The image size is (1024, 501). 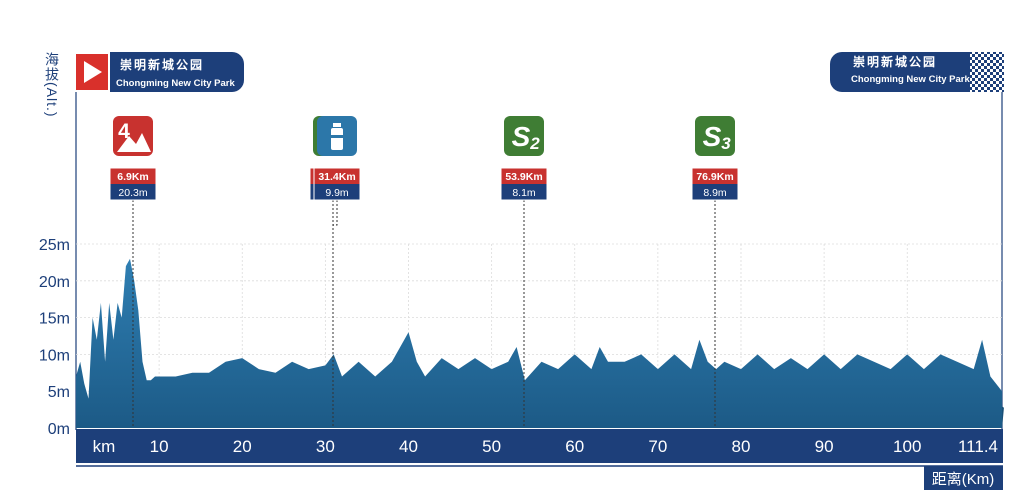 I want to click on marker-distance: 6.9Km, so click(x=133, y=177).